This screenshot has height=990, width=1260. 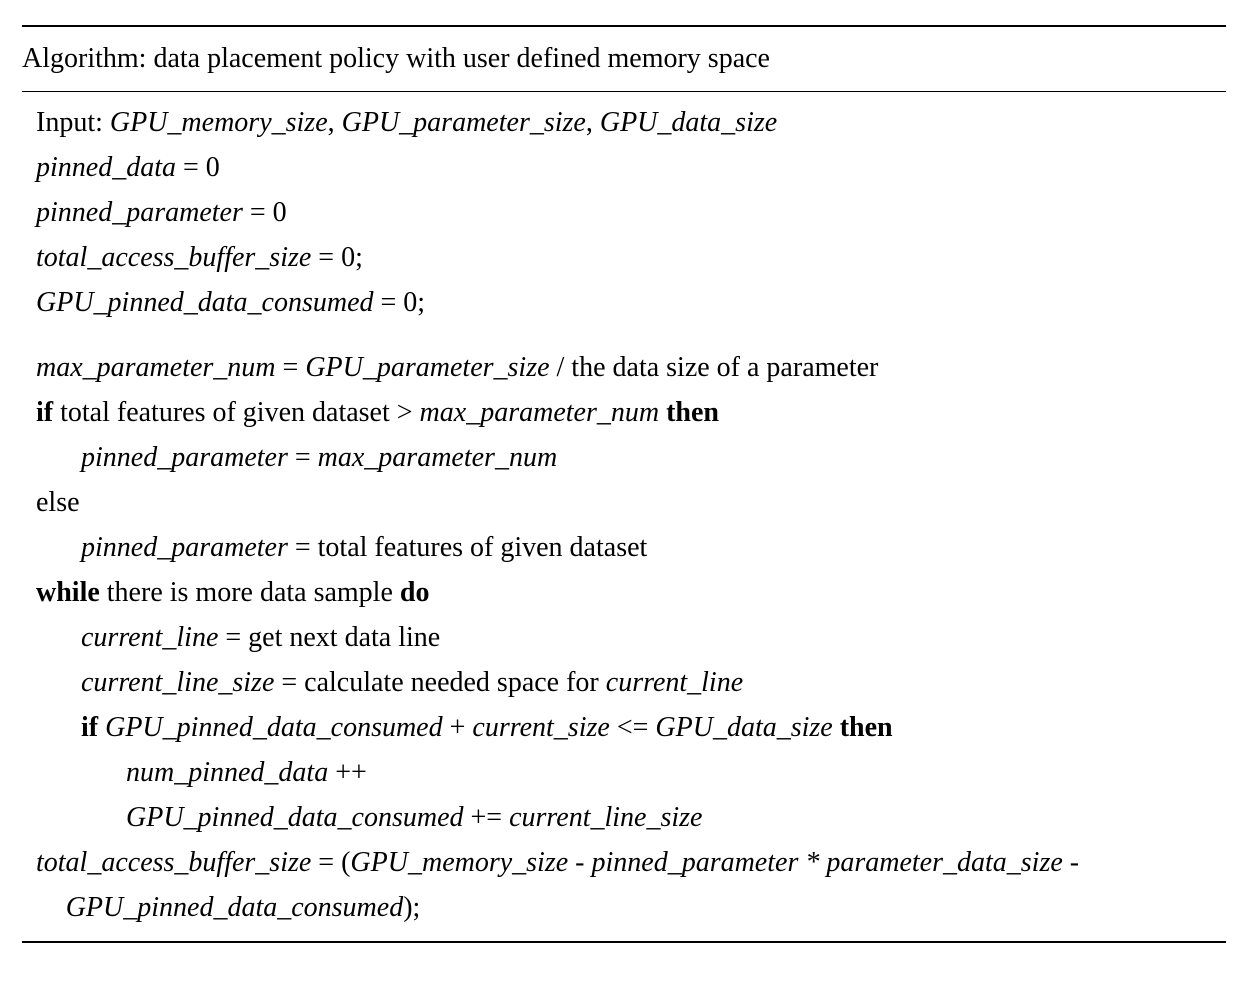 I want to click on line-segment: num_pinned_data, so click(x=227, y=772).